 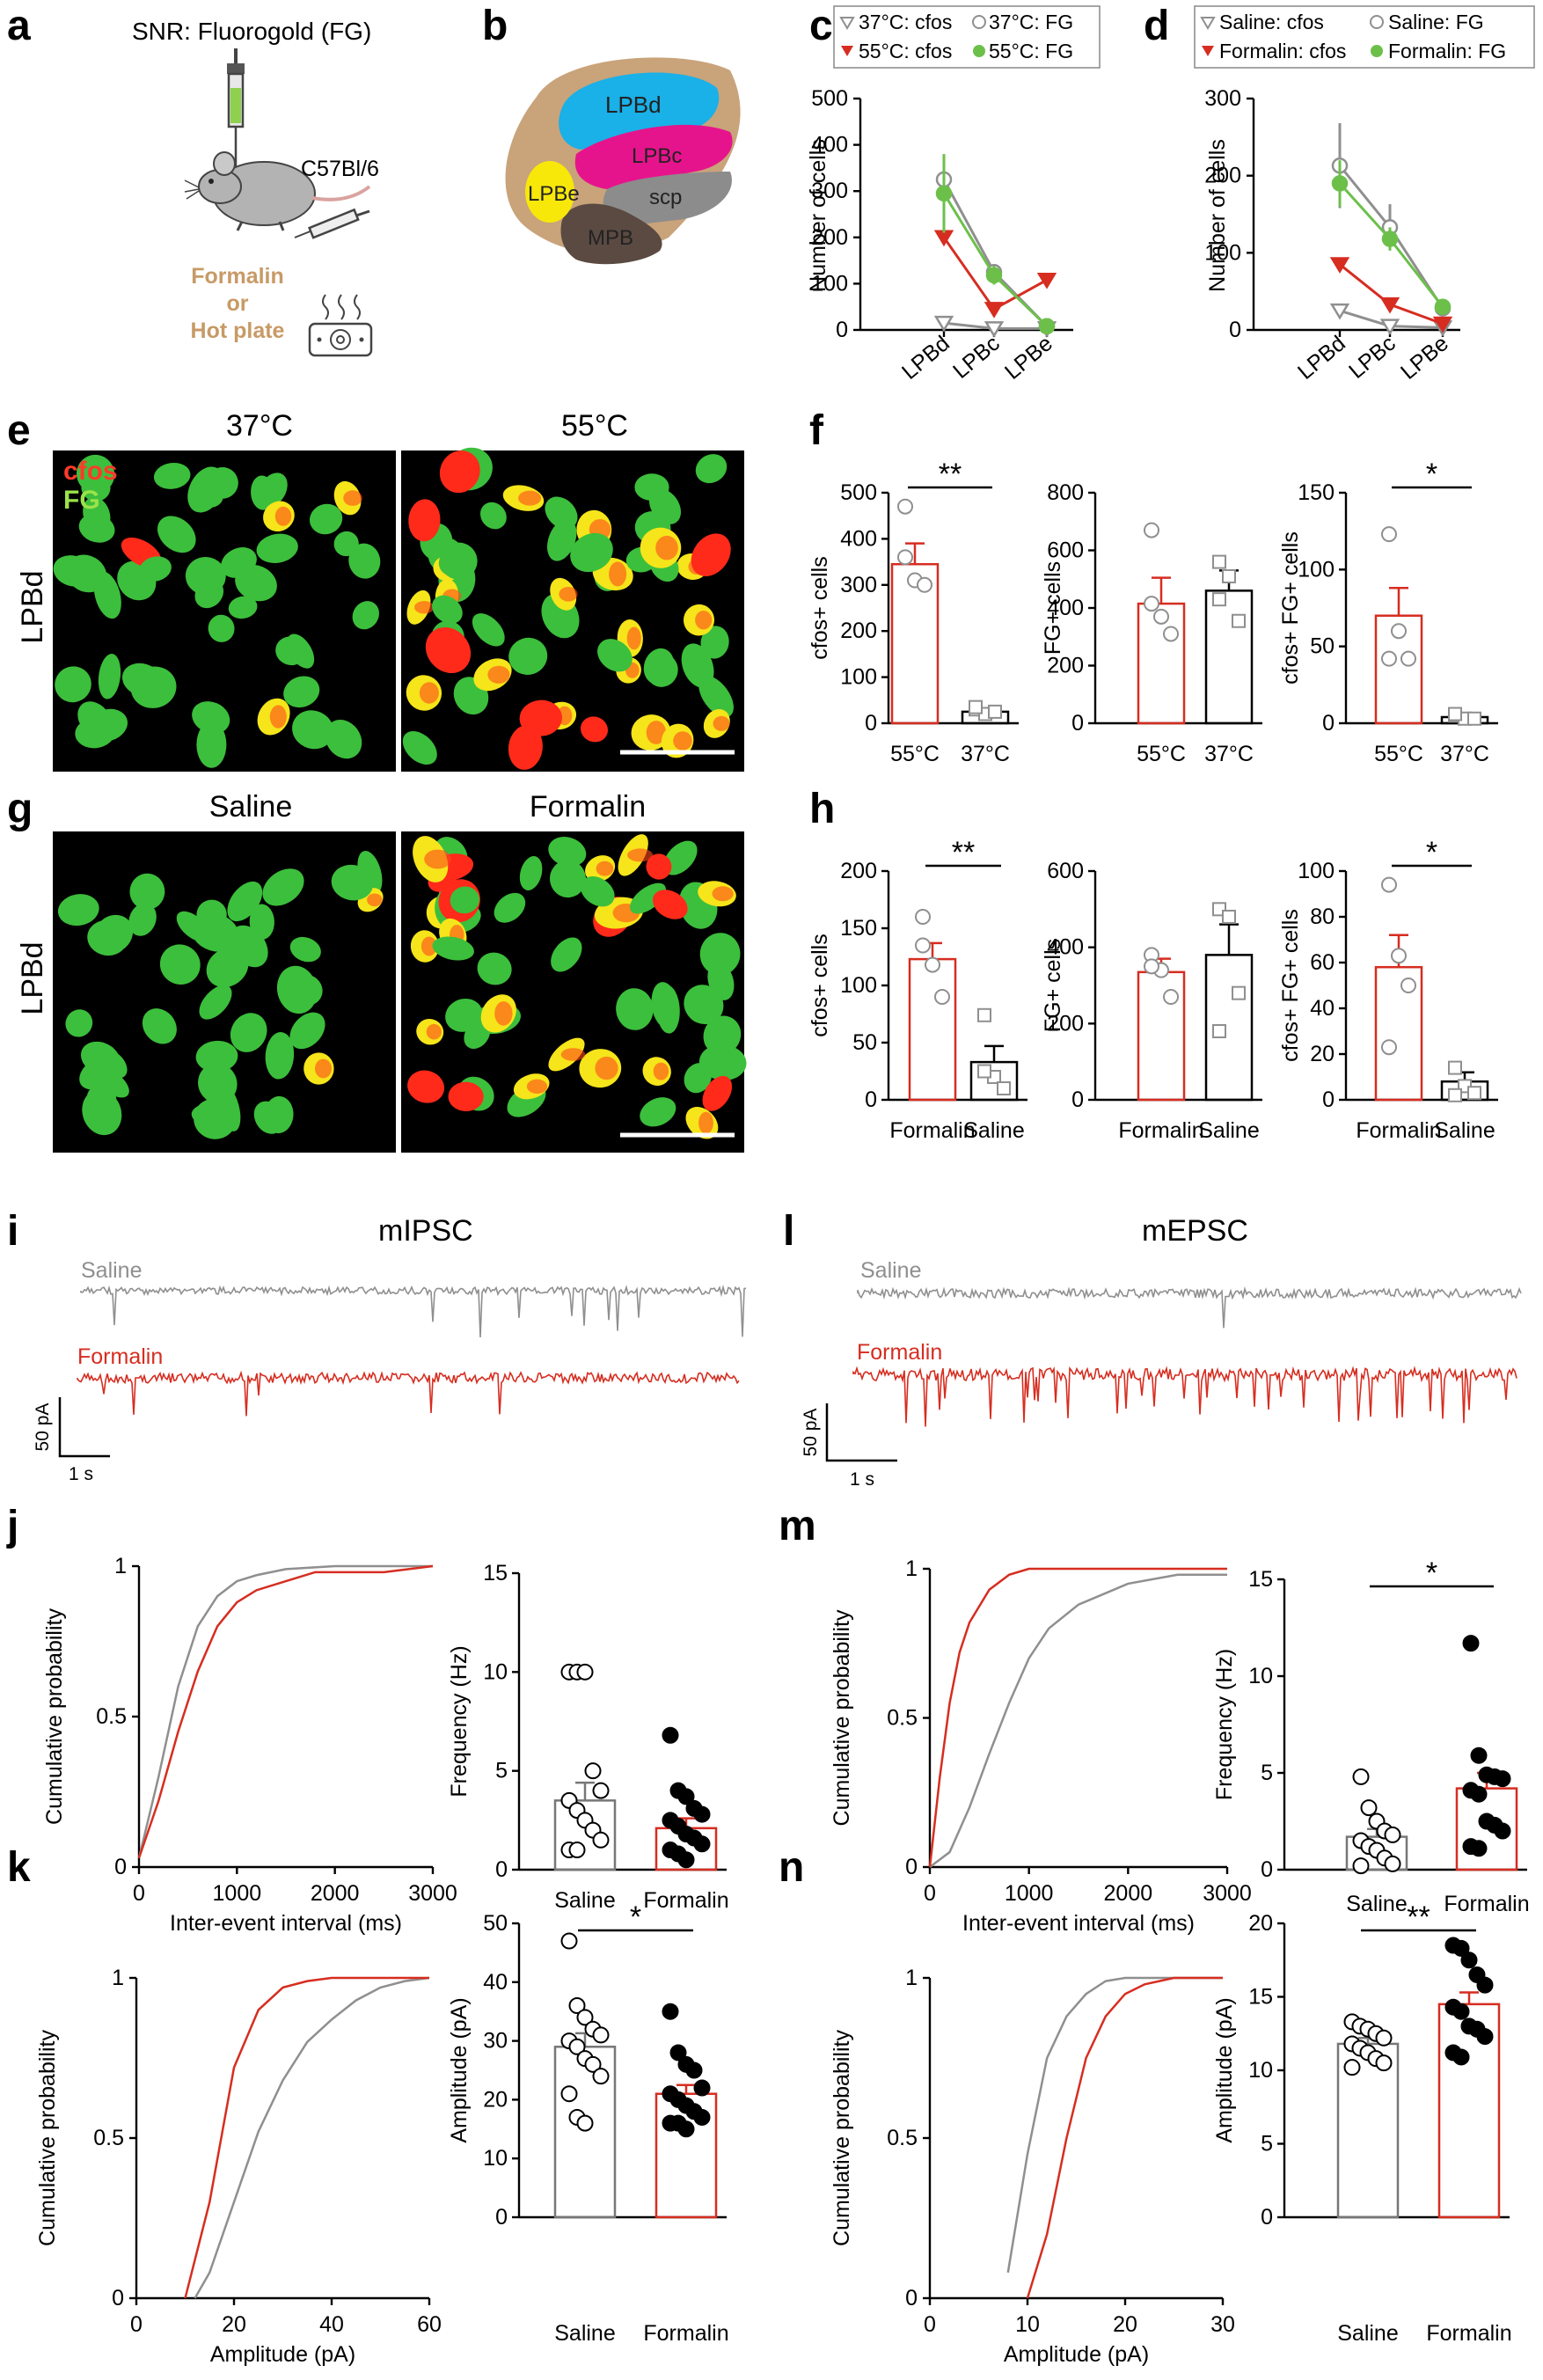 I want to click on x-category-label: Saline, so click(x=1464, y=1130).